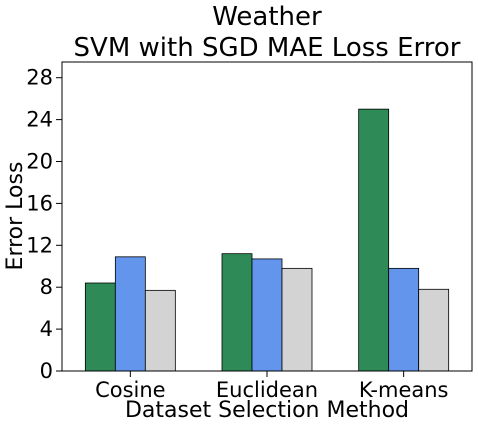 The width and height of the screenshot is (478, 424). What do you see at coordinates (39, 78) in the screenshot?
I see `y-tick-label: 28` at bounding box center [39, 78].